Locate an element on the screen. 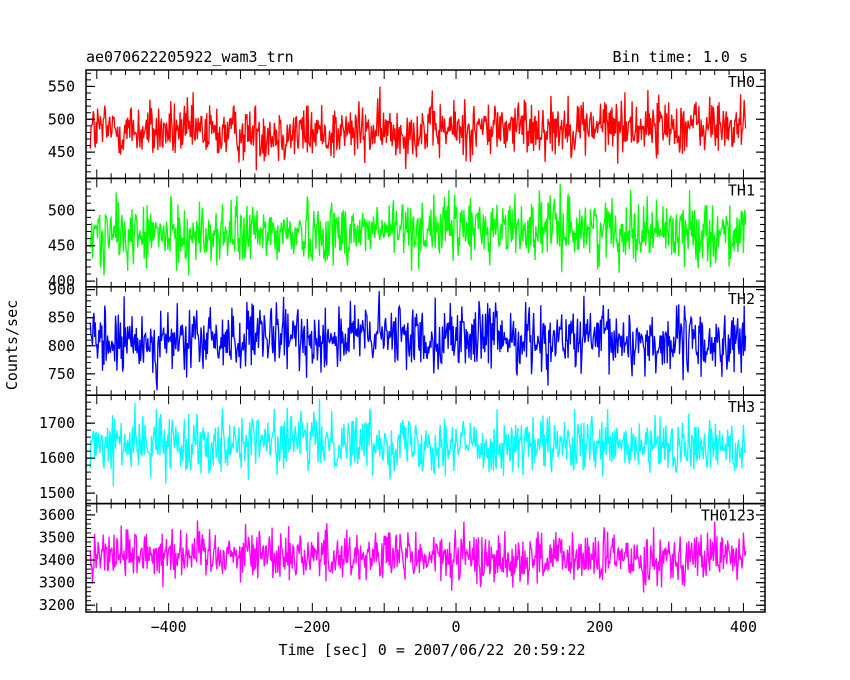 Image resolution: width=850 pixels, height=680 pixels. panel-label: TH3 is located at coordinates (741, 407).